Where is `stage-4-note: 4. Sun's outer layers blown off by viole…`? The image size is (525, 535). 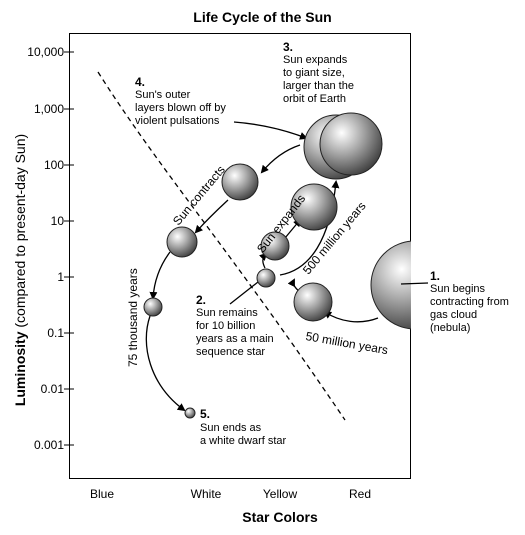 stage-4-note: 4. Sun's outer layers blown off by viole… is located at coordinates (180, 102).